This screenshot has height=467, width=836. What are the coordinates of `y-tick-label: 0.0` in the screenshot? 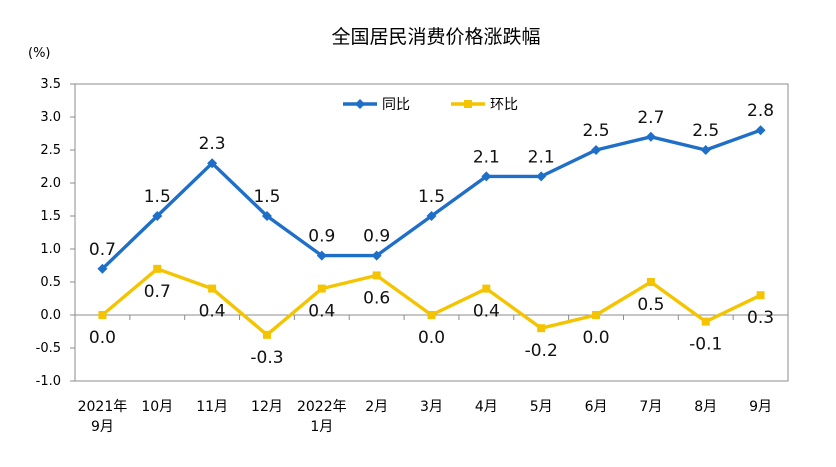 It's located at (50, 315).